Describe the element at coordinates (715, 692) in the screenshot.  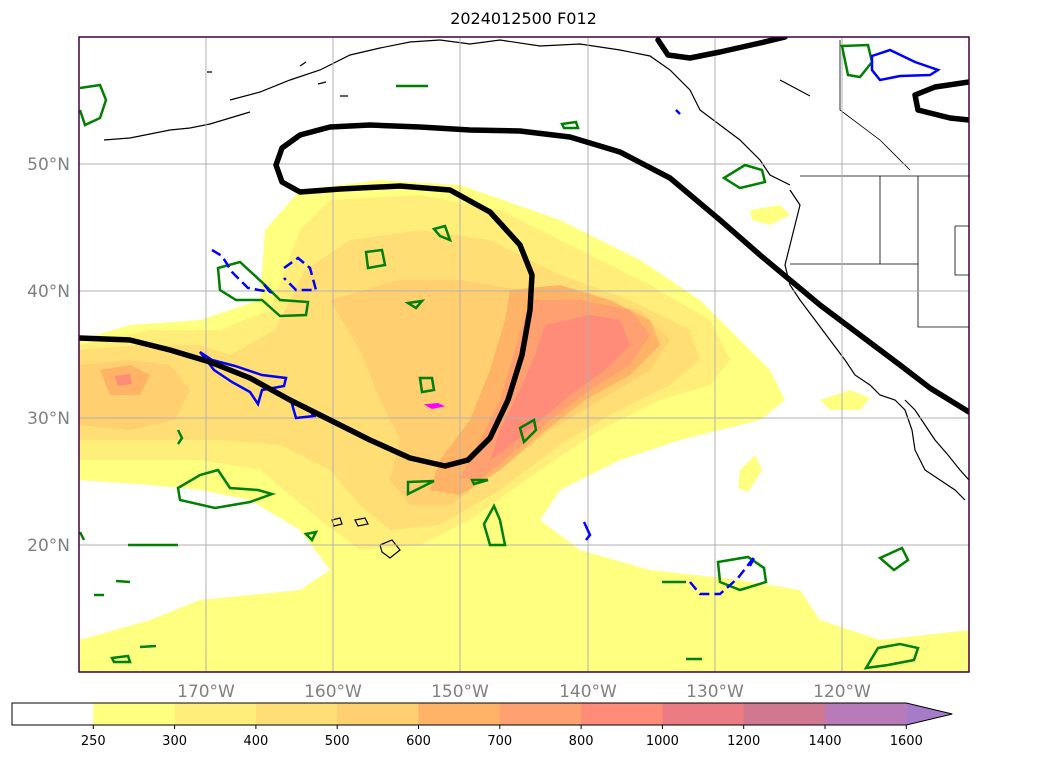
I see `lon-label-130w: 130°W` at that location.